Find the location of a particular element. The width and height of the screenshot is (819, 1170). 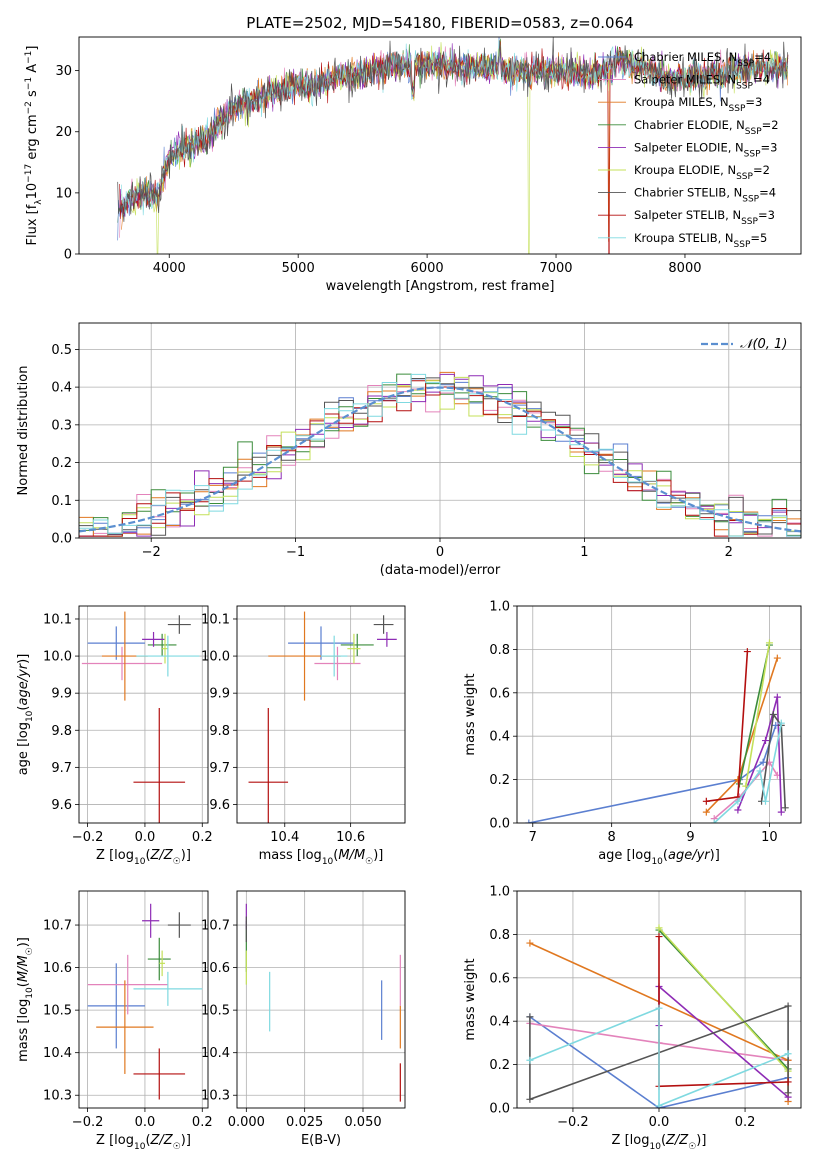

x-tick-label: 2 is located at coordinates (729, 552).